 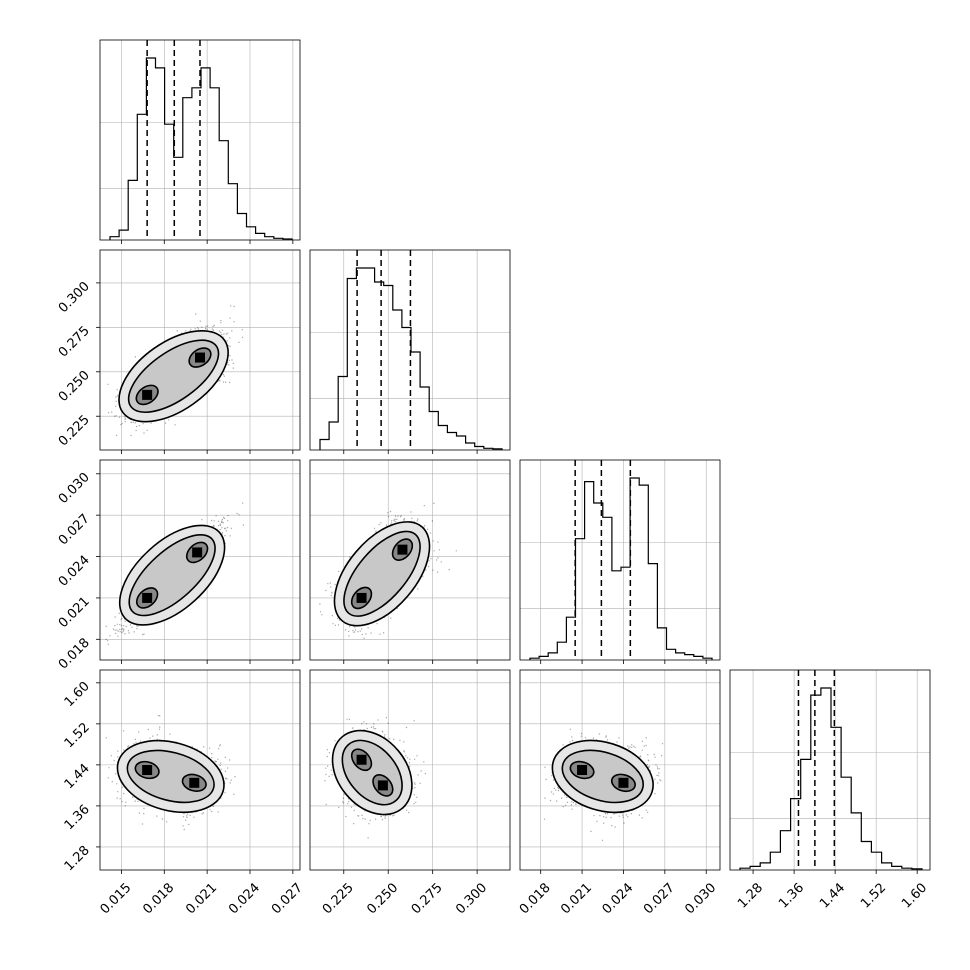 What do you see at coordinates (74, 430) in the screenshot?
I see `y-tick-label: 0.225` at bounding box center [74, 430].